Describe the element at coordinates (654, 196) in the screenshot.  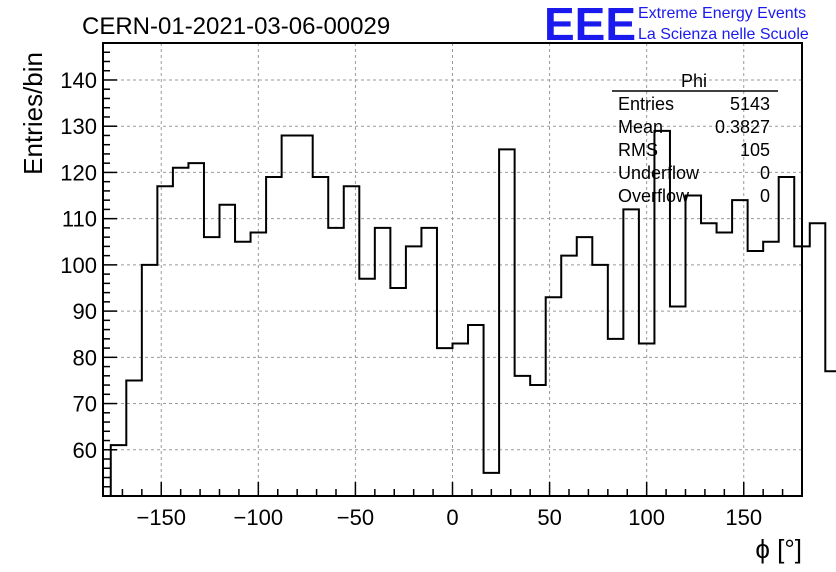
I see `stats-label: Overflow` at that location.